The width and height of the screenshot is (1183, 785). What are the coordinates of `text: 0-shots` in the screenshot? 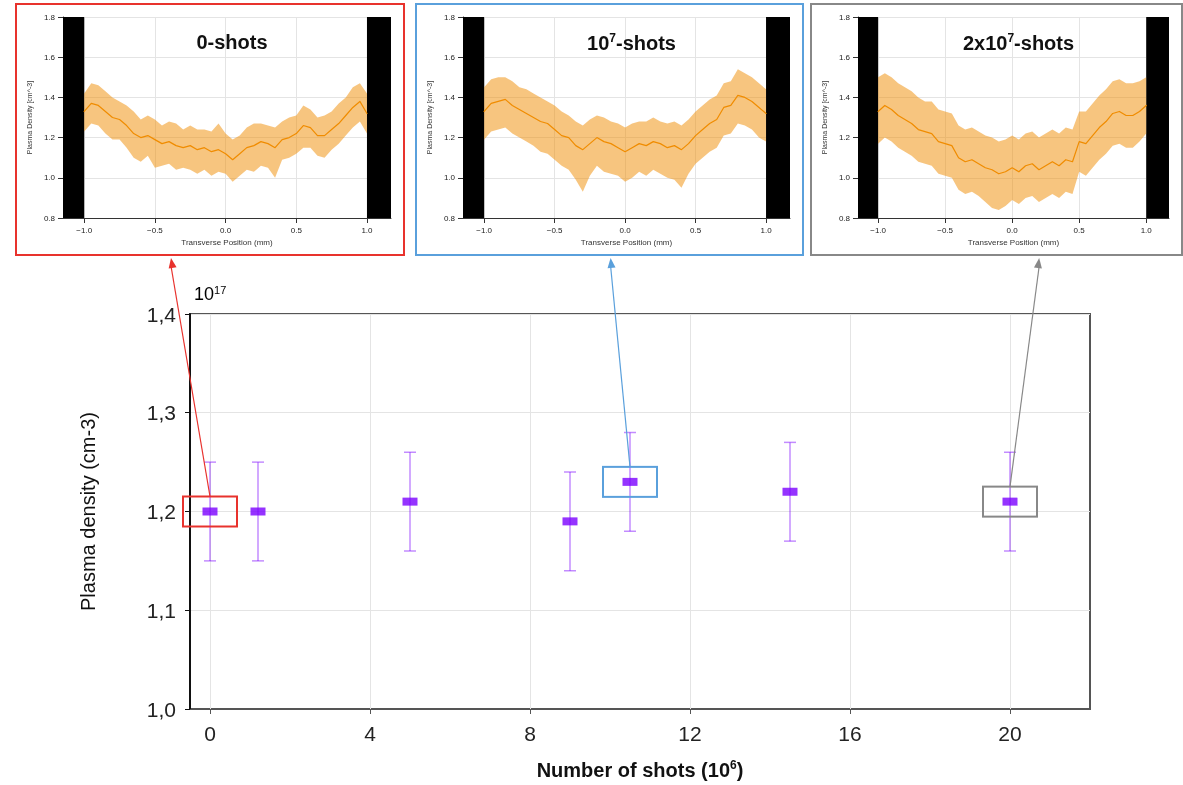 It's located at (232, 42).